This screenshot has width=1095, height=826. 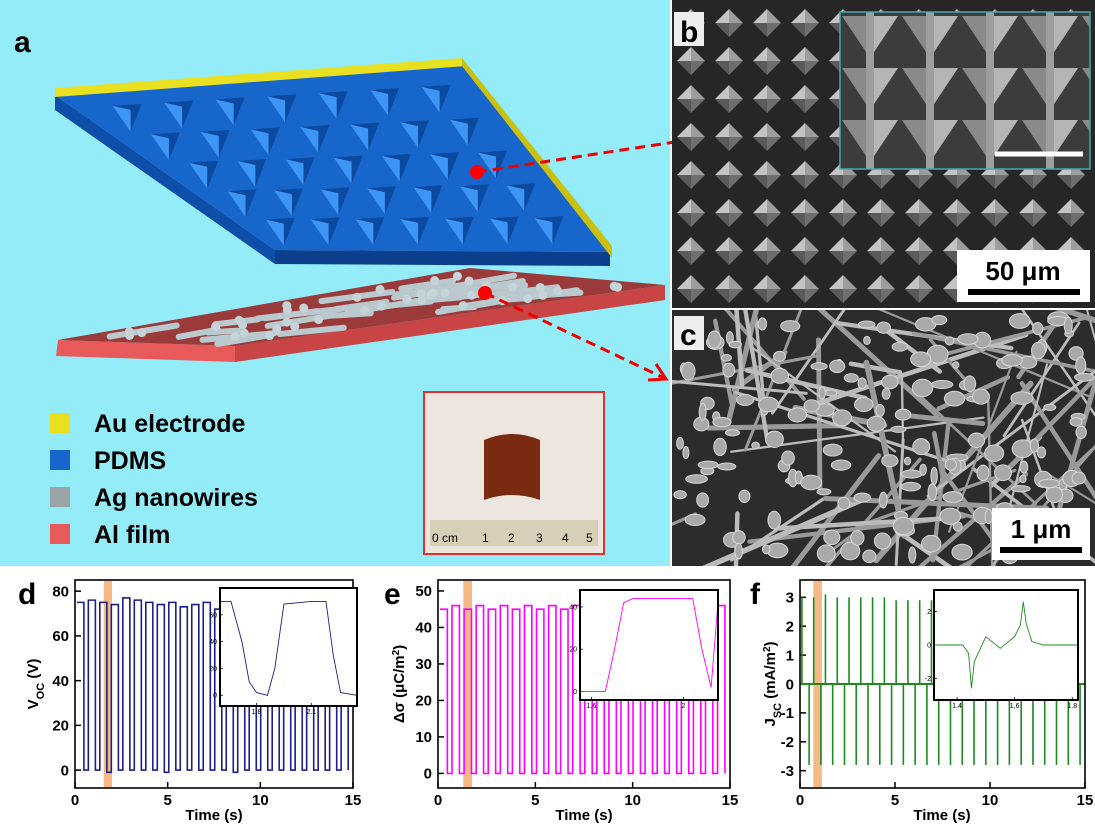 What do you see at coordinates (170, 424) in the screenshot?
I see `legend-label: Au electrode` at bounding box center [170, 424].